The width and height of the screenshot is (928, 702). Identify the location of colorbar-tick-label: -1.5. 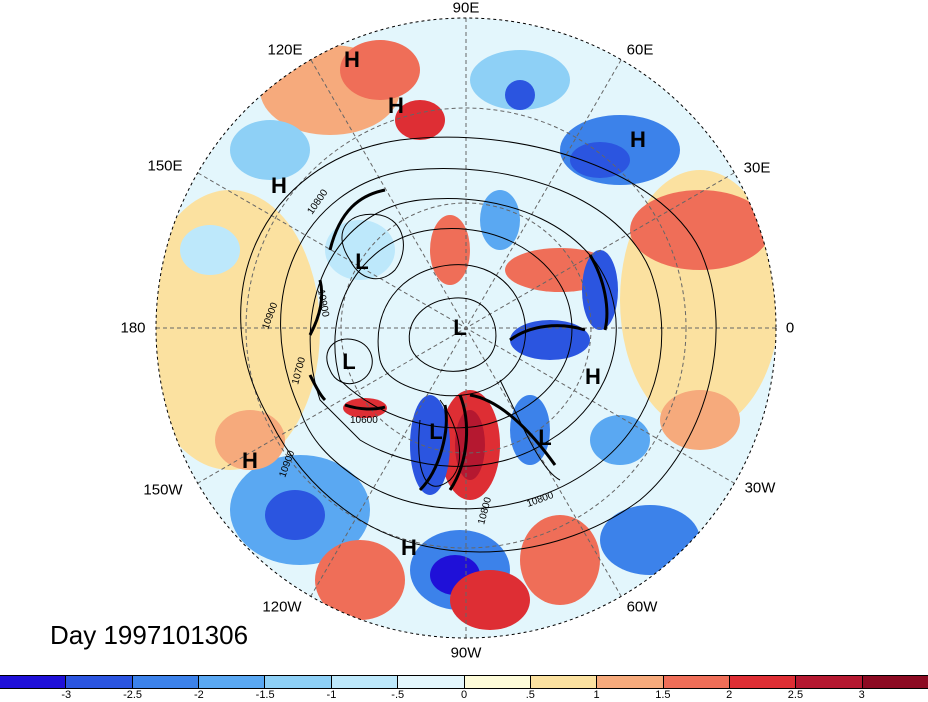
(265, 695).